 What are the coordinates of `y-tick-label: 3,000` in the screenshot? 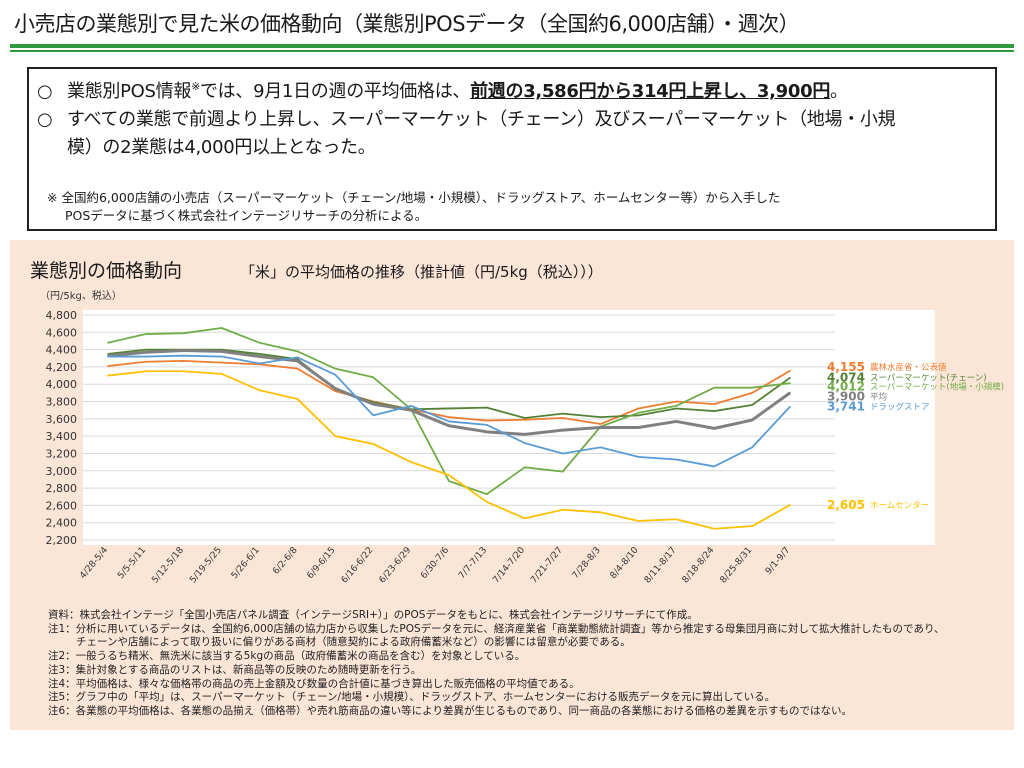 It's located at (62, 471).